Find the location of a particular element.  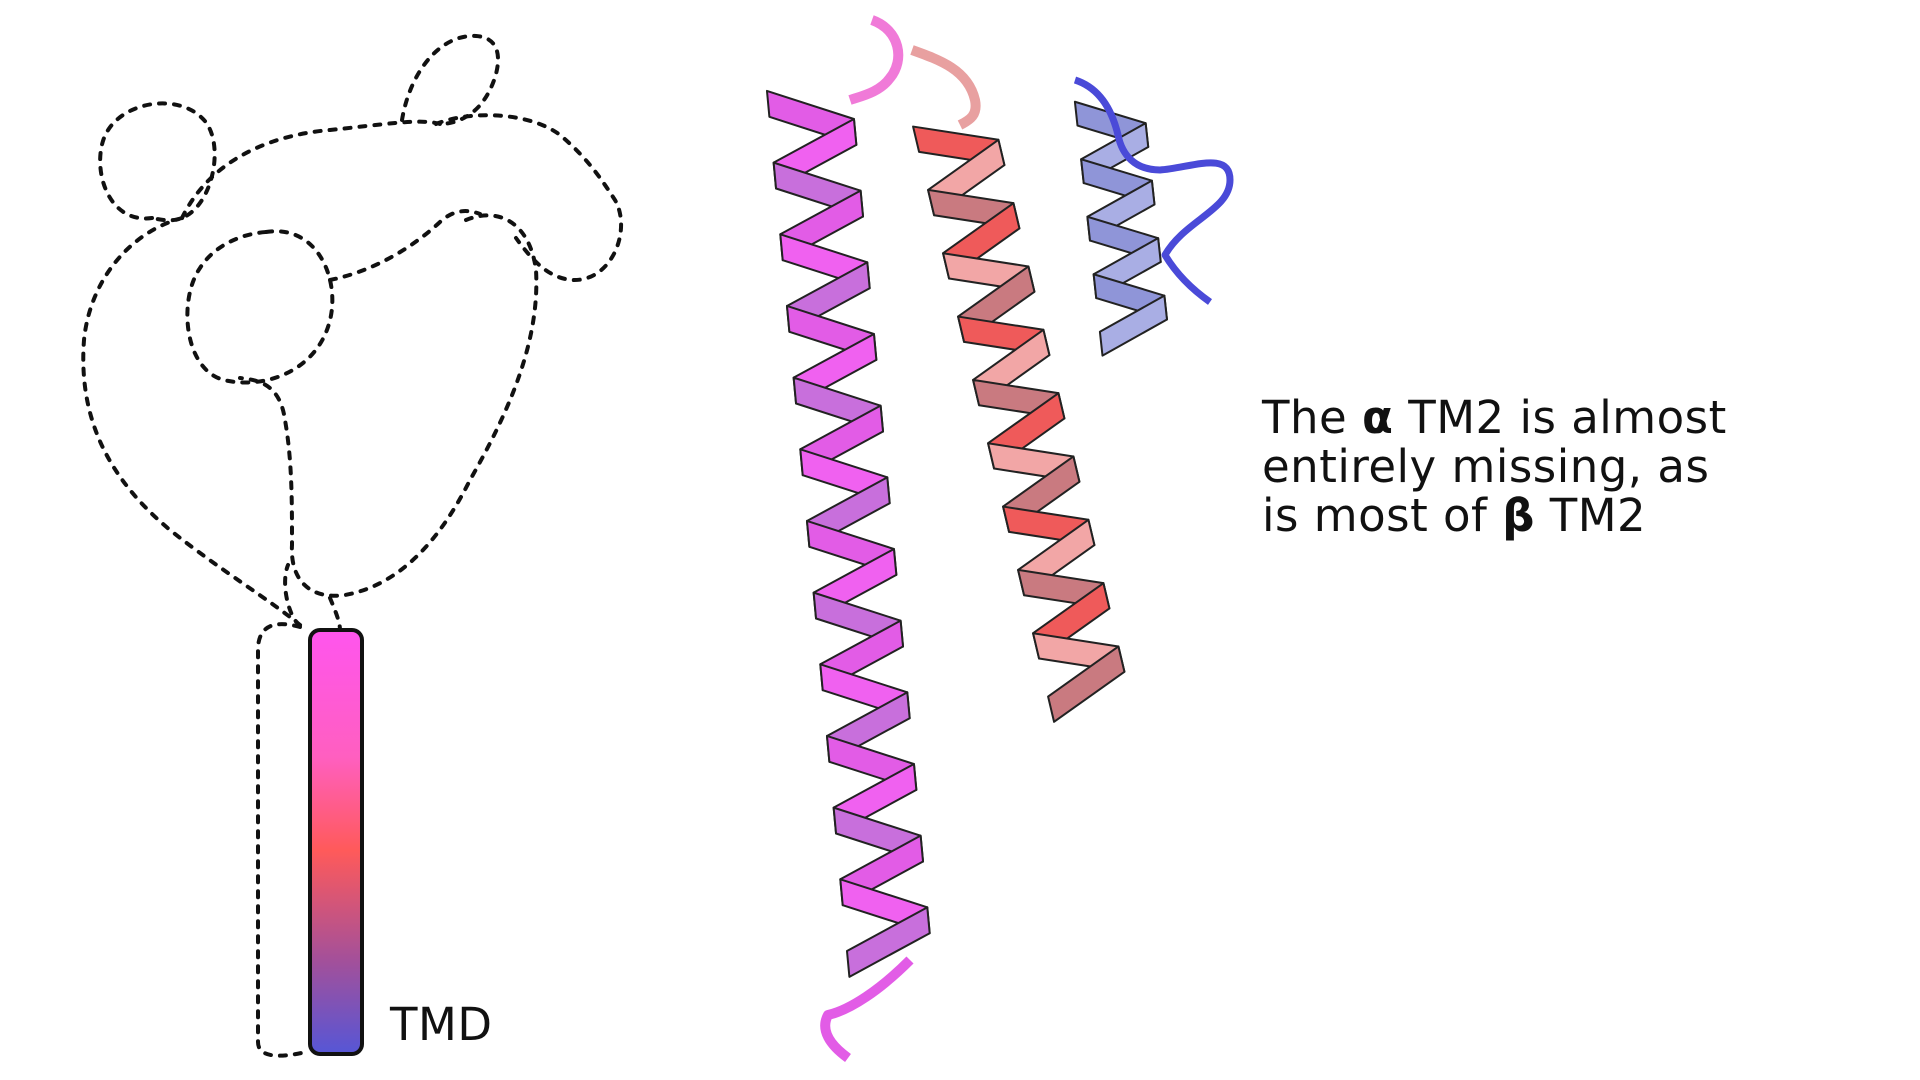

beta-top-loop is located at coordinates (945, 87).